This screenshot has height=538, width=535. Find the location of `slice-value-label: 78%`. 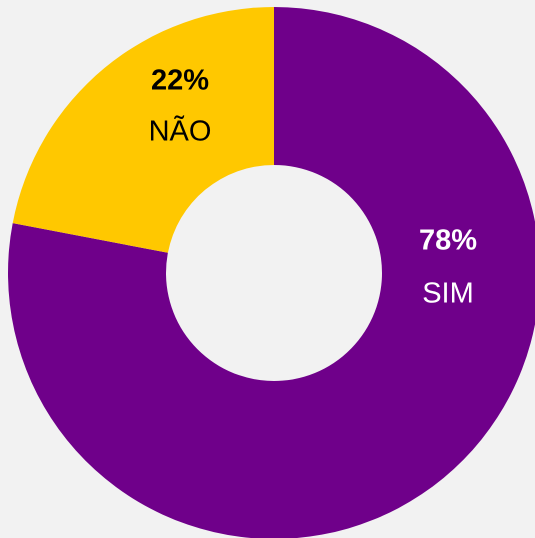

slice-value-label: 78% is located at coordinates (448, 241).